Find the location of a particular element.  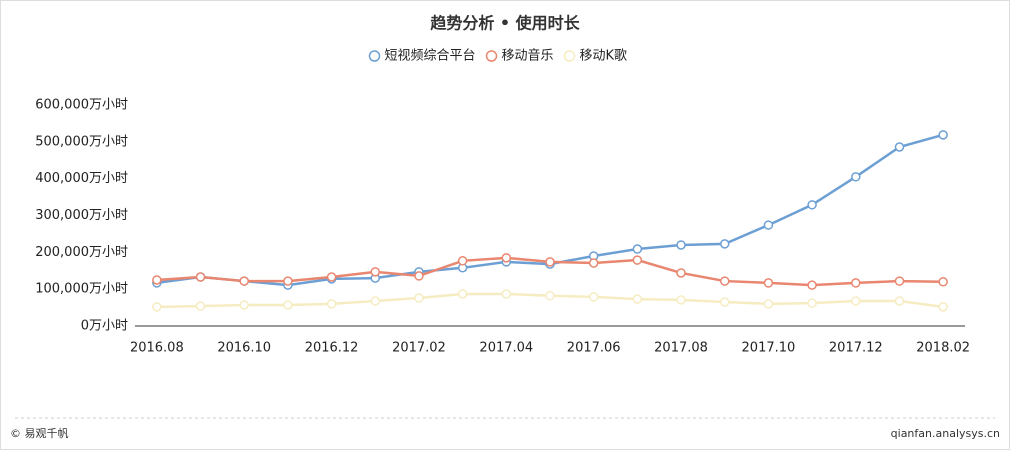

x-tick-label: 2017.02 is located at coordinates (419, 348).